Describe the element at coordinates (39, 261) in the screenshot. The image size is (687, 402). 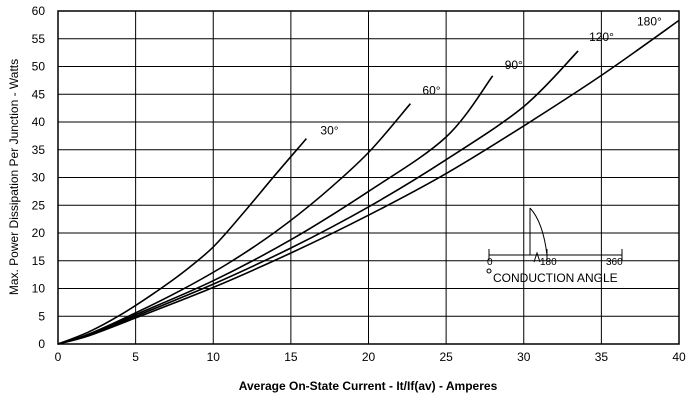
I see `y-tick-label: 15` at that location.